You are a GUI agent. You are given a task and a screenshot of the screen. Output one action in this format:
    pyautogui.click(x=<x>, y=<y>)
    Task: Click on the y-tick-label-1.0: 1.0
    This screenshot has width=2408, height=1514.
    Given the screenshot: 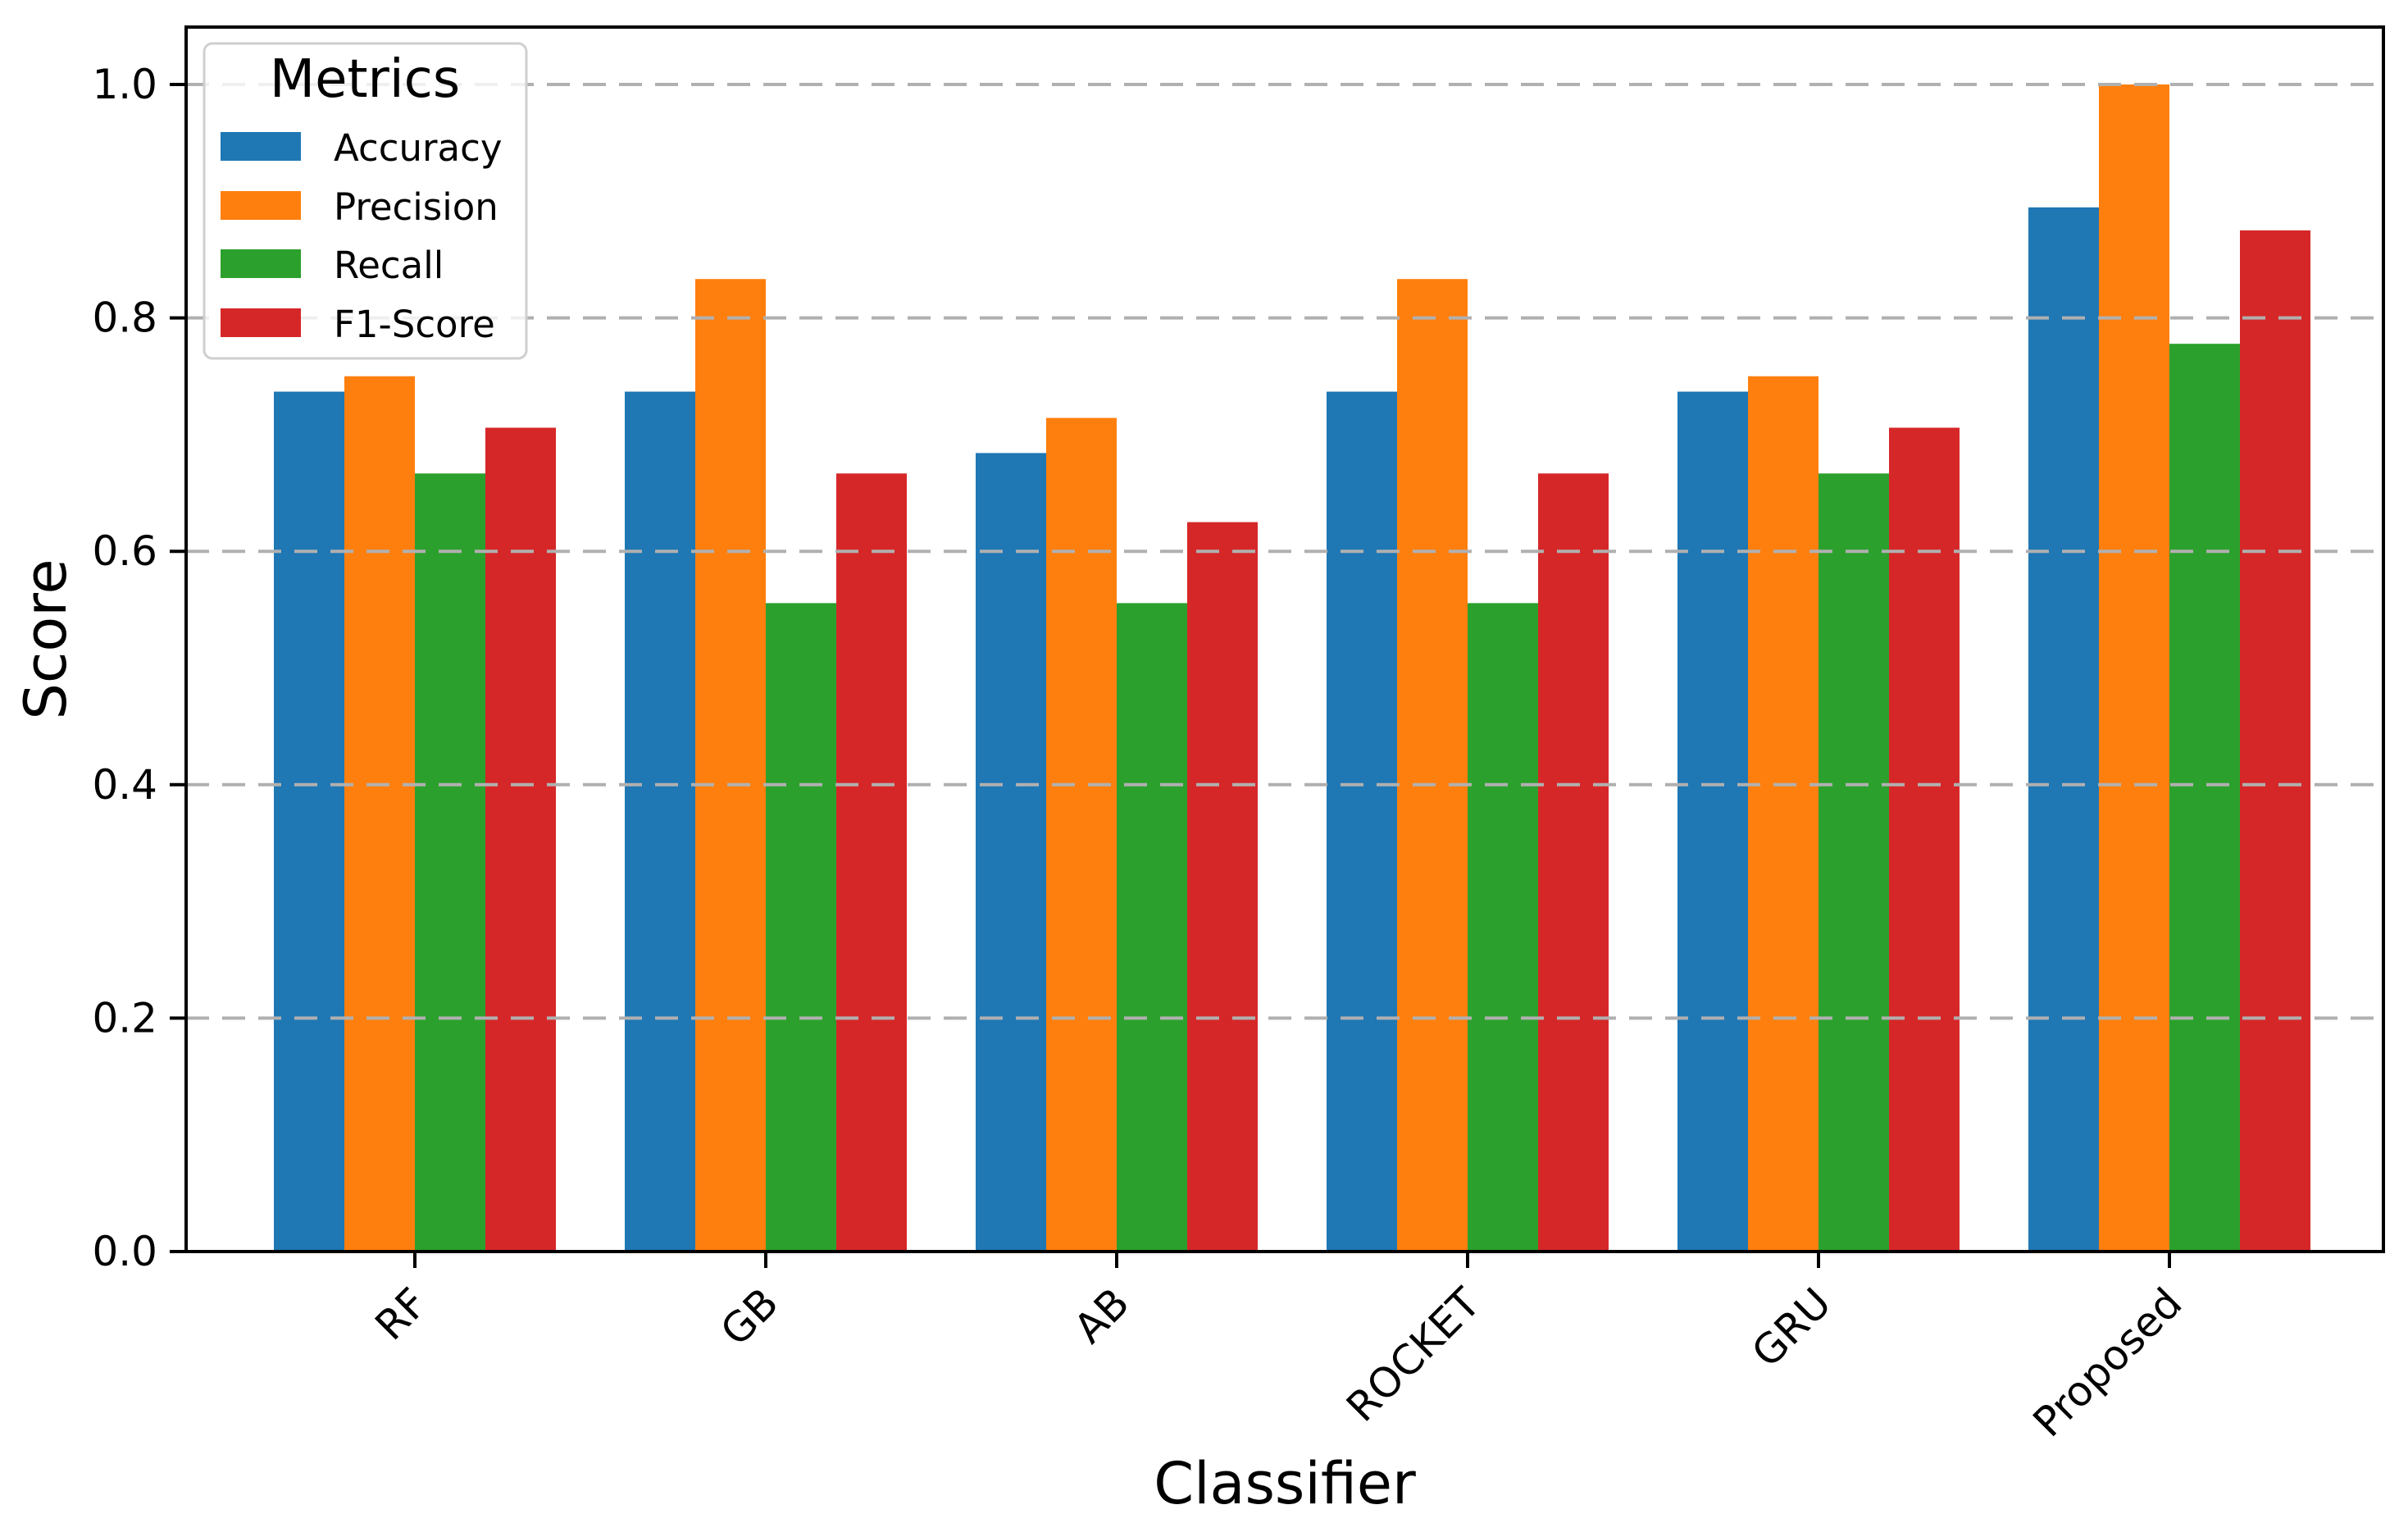 What is the action you would take?
    pyautogui.click(x=124, y=84)
    